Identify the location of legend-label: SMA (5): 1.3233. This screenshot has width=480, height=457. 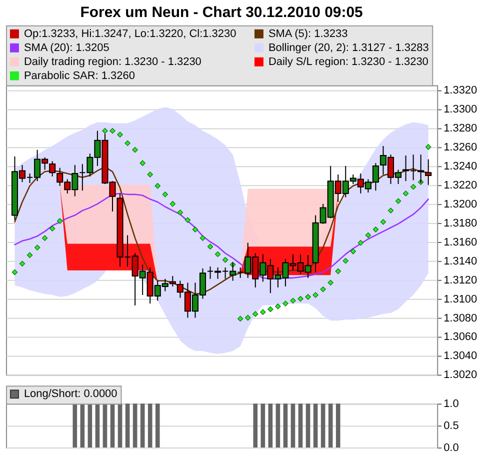
(308, 34).